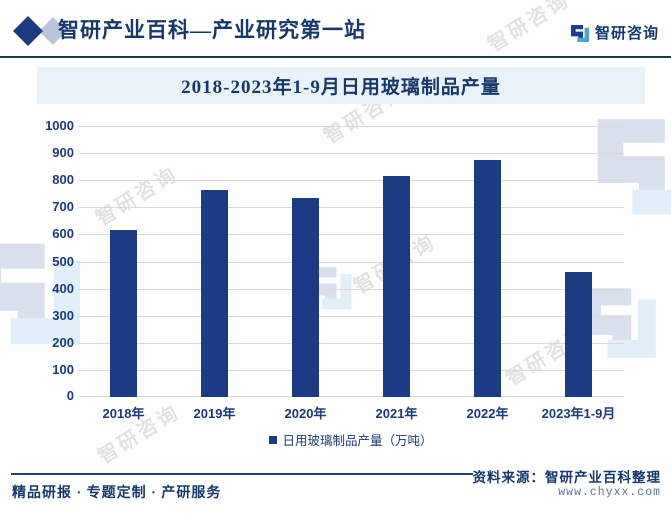  Describe the element at coordinates (357, 441) in the screenshot. I see `legend-label: 日用玻璃制品产量（万吨）` at that location.